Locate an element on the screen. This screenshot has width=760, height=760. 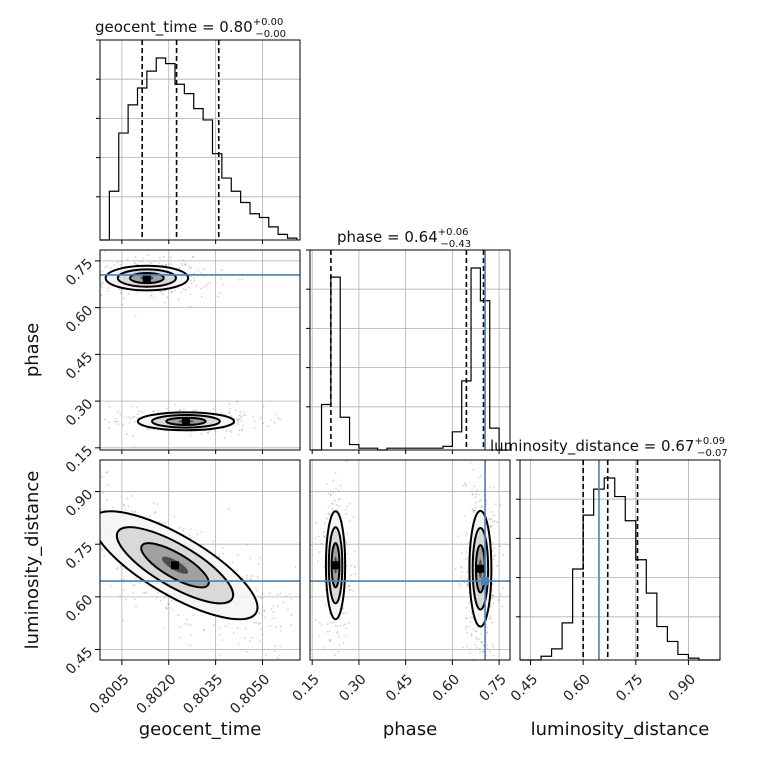
title-geocent-time-main: geocent_time = 0.80 is located at coordinates (174, 27).